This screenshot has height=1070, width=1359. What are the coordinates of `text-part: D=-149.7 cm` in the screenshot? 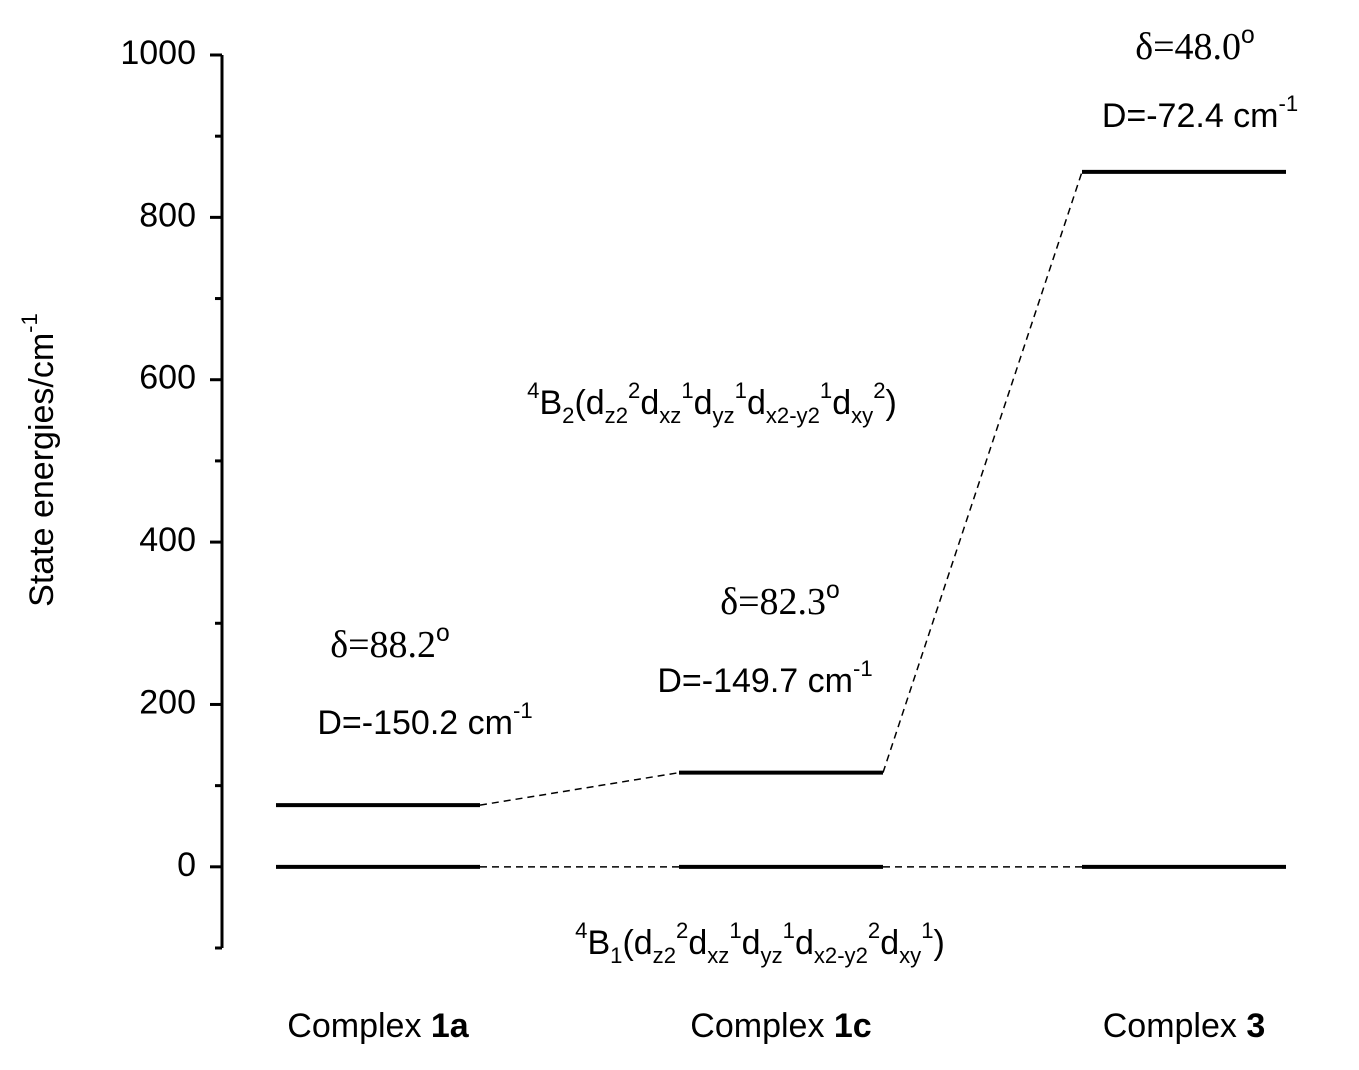 It's located at (755, 681).